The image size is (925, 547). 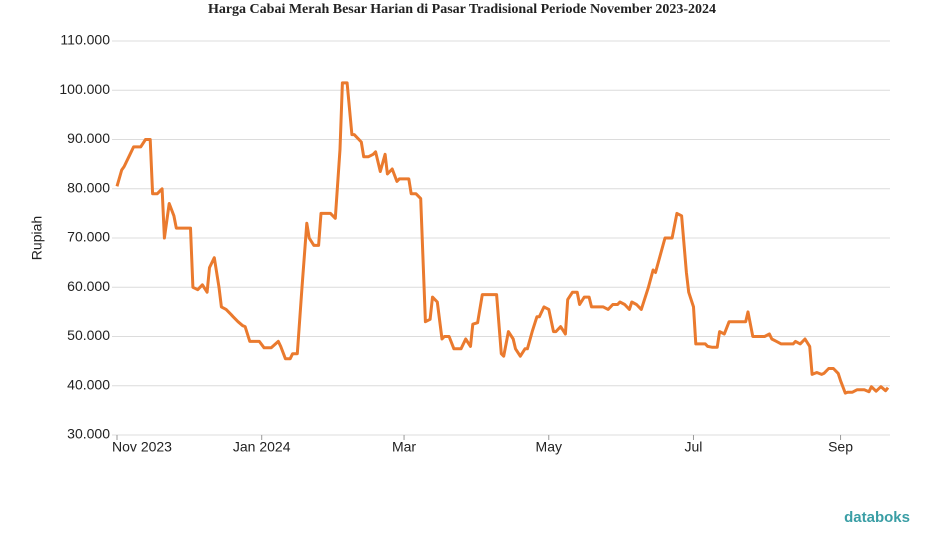 What do you see at coordinates (404, 447) in the screenshot?
I see `x-tick-label: Mar` at bounding box center [404, 447].